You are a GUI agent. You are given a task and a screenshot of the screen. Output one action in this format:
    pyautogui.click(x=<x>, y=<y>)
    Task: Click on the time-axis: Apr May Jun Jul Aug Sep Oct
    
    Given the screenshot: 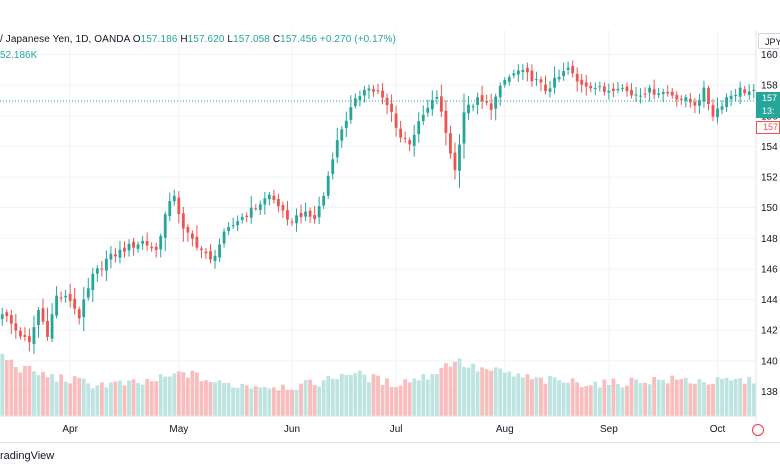 What is the action you would take?
    pyautogui.click(x=393, y=429)
    